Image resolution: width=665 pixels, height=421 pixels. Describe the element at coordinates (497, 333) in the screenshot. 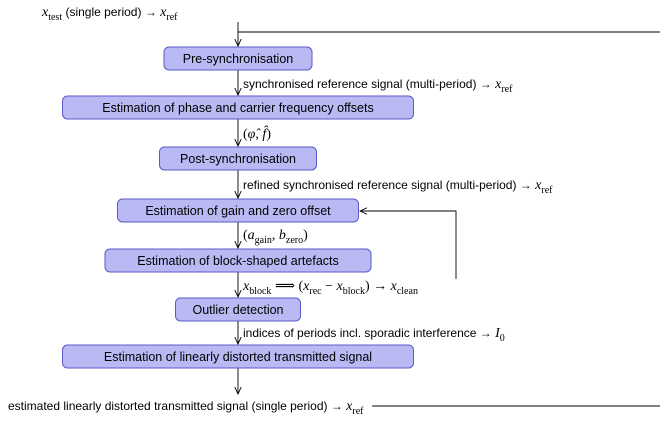

I see `edge-label-part: I` at that location.